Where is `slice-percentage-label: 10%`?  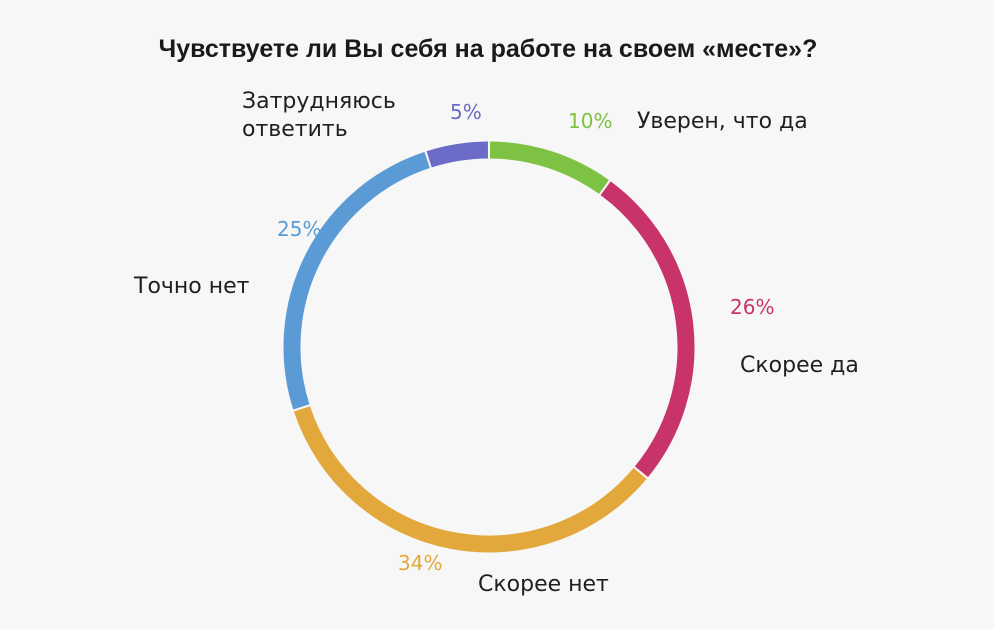 slice-percentage-label: 10% is located at coordinates (590, 121).